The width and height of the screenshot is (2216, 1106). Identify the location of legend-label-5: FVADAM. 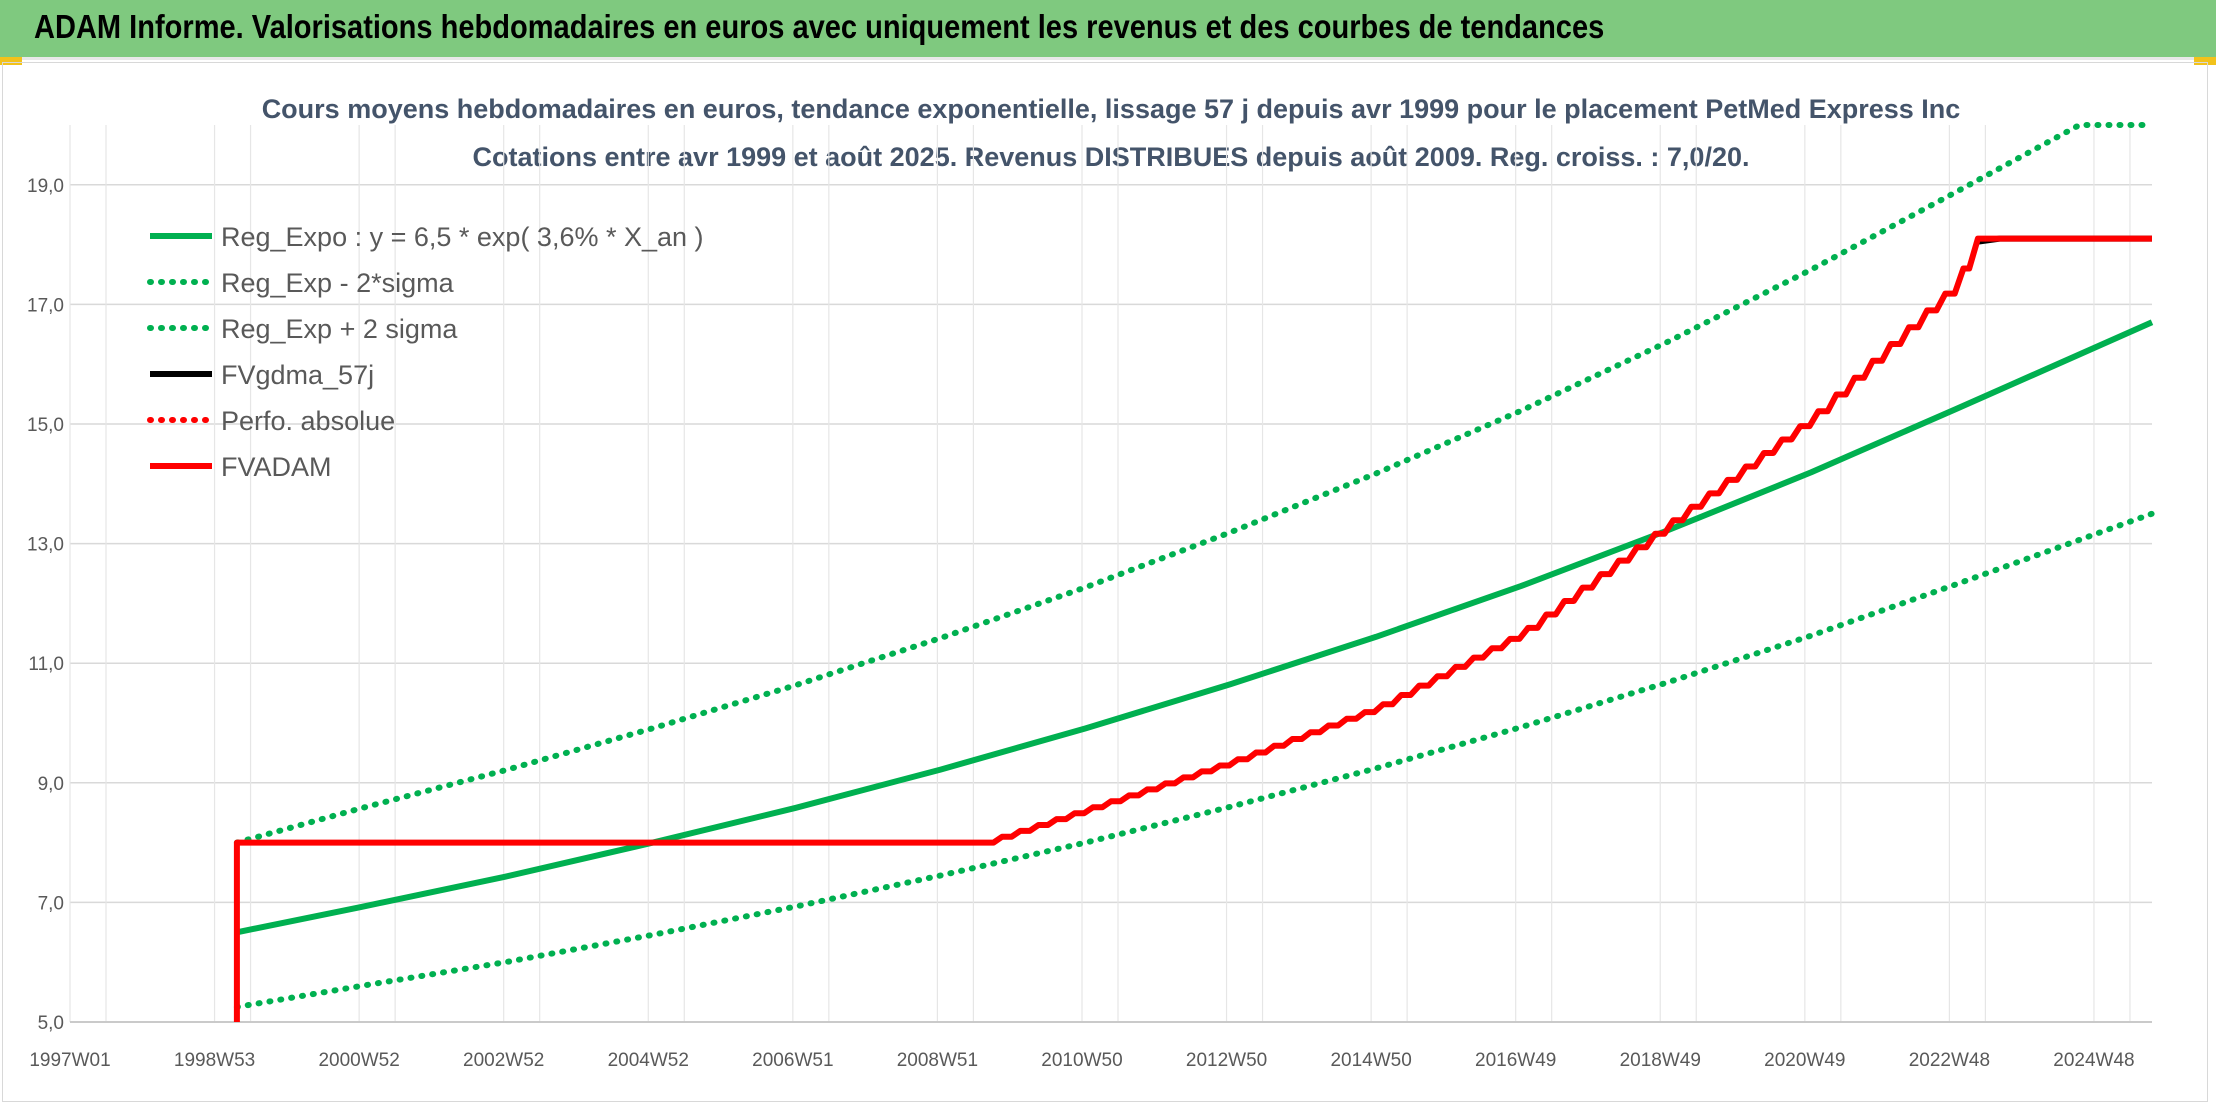
(276, 467).